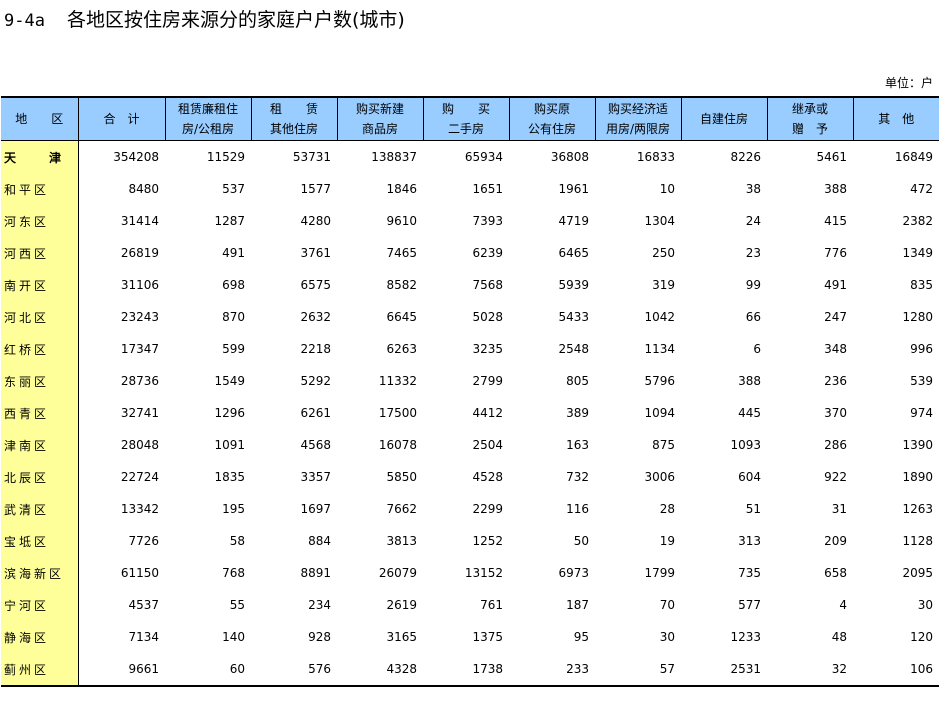  I want to click on value-cell: 768, so click(233, 573).